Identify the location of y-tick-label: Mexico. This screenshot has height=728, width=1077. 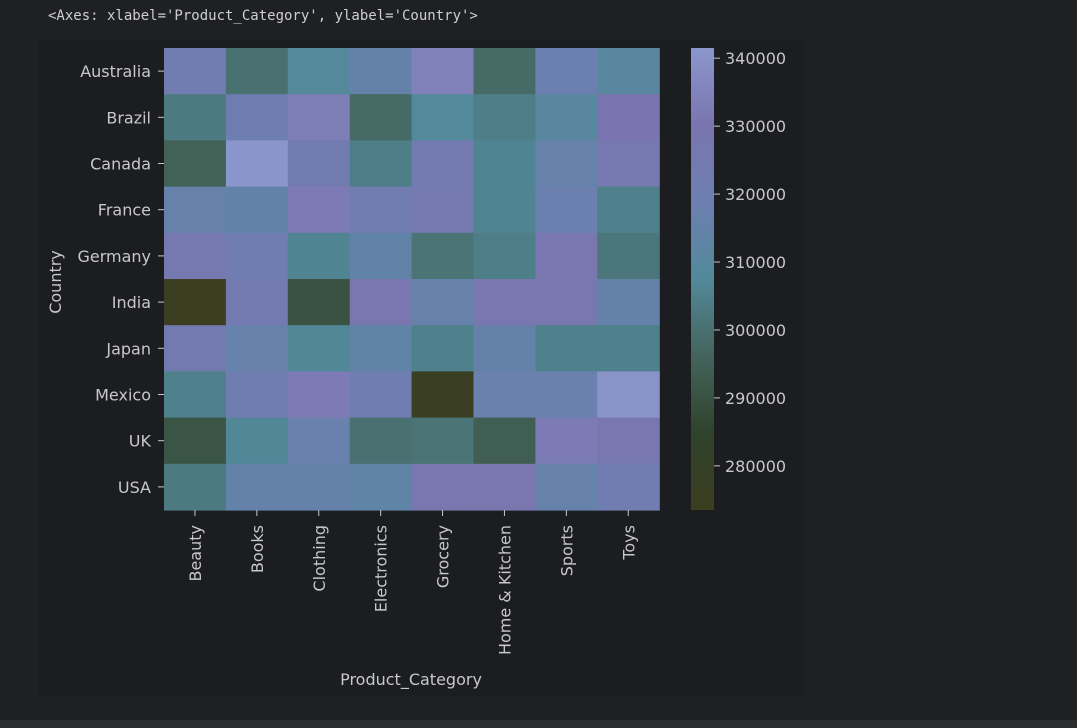
(123, 395).